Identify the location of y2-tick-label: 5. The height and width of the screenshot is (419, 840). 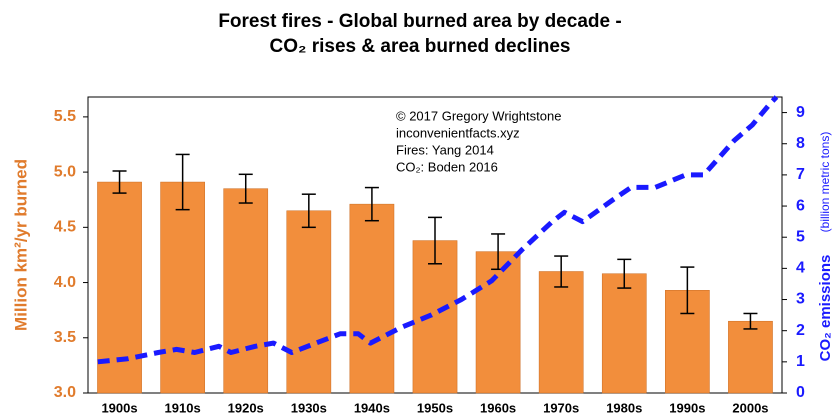
(800, 236).